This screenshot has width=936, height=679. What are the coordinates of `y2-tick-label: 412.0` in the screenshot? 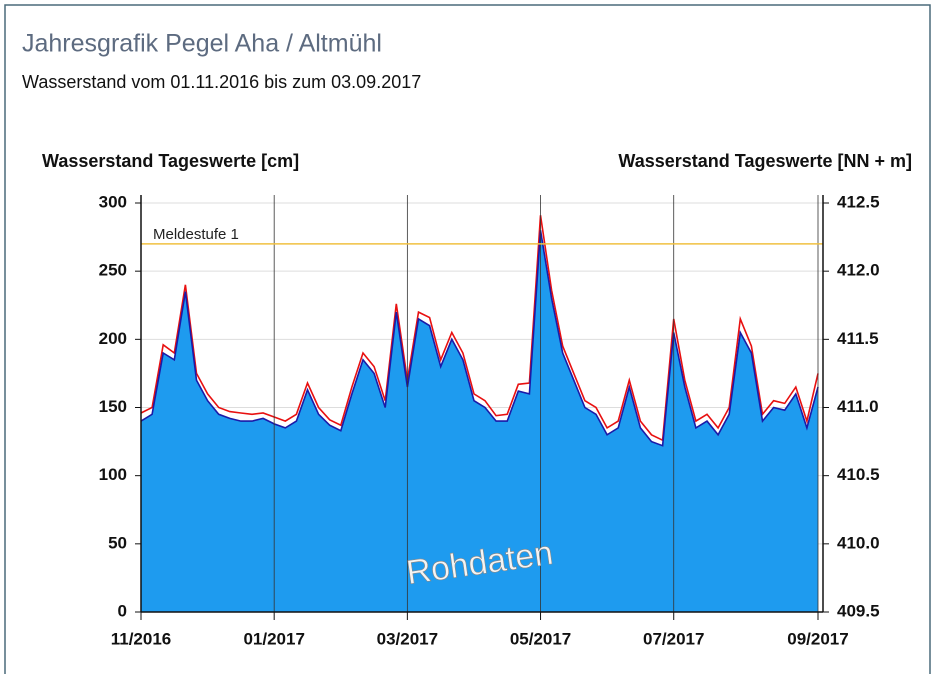 It's located at (858, 270).